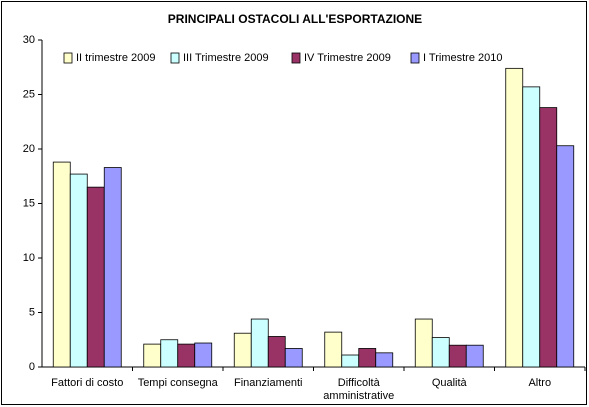 The width and height of the screenshot is (589, 407). What do you see at coordinates (347, 58) in the screenshot?
I see `legend-label: IV Trimestre 2009` at bounding box center [347, 58].